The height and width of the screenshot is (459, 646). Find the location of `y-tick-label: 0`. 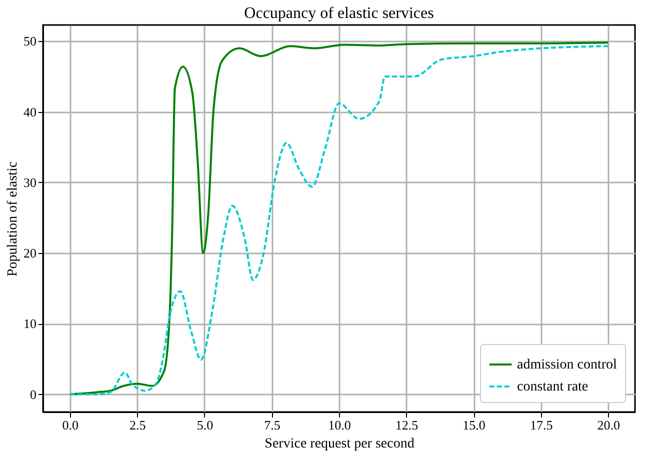

y-tick-label: 0 is located at coordinates (33, 394).